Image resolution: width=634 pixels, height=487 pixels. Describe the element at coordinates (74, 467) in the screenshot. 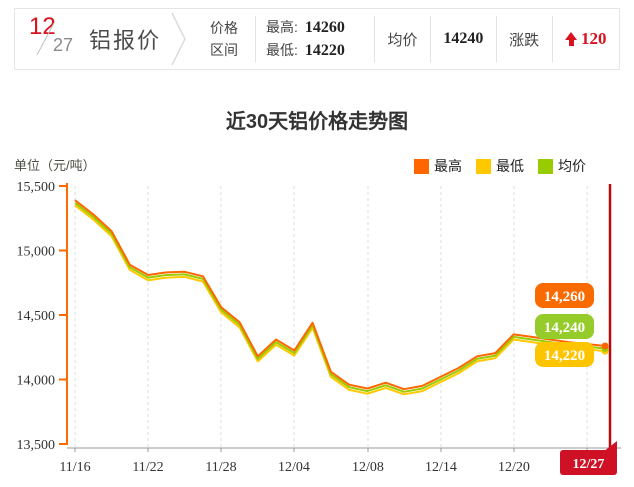

I see `x-tick-label: 11/16` at that location.